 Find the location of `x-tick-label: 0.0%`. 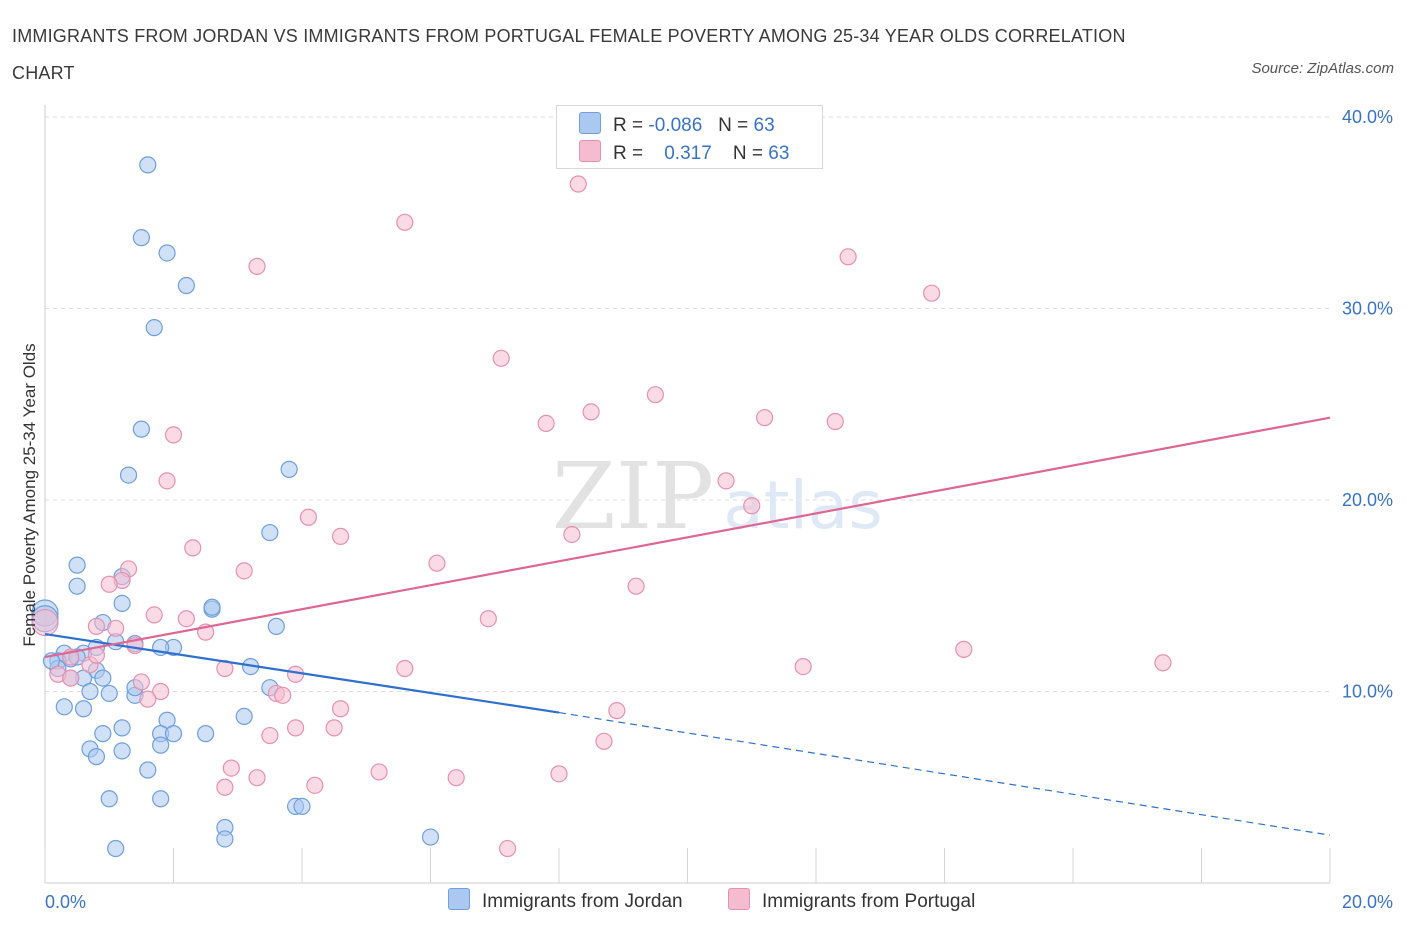

x-tick-label: 0.0% is located at coordinates (65, 902).